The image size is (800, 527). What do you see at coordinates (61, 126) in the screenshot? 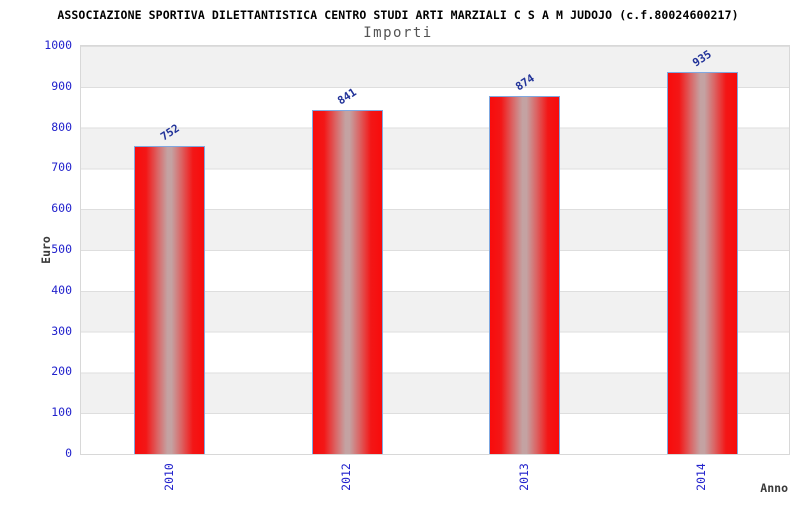
I see `y-tick-label: 800` at bounding box center [61, 126].